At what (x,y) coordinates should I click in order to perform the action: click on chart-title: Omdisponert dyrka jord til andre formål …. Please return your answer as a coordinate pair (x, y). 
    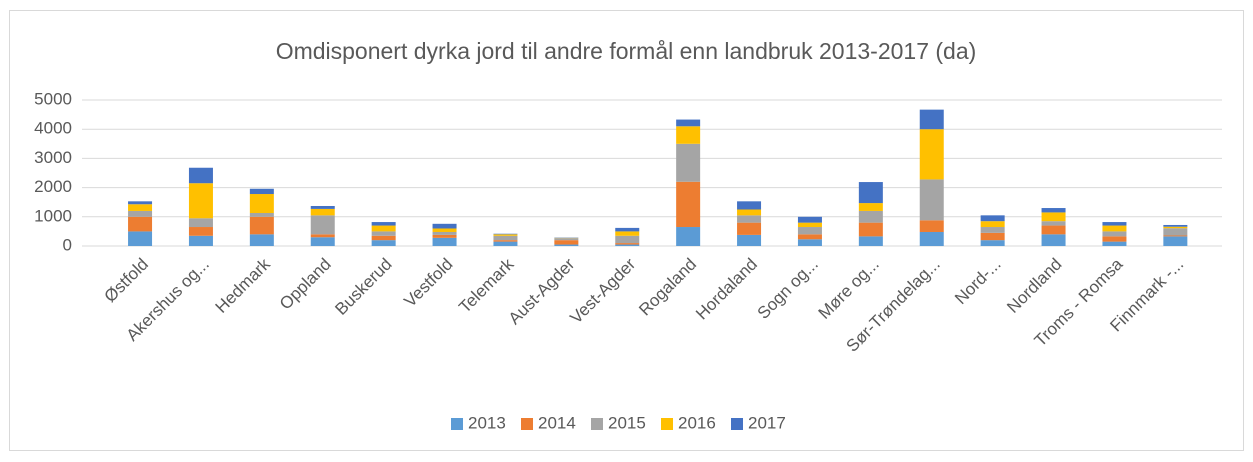
    Looking at the image, I should click on (626, 51).